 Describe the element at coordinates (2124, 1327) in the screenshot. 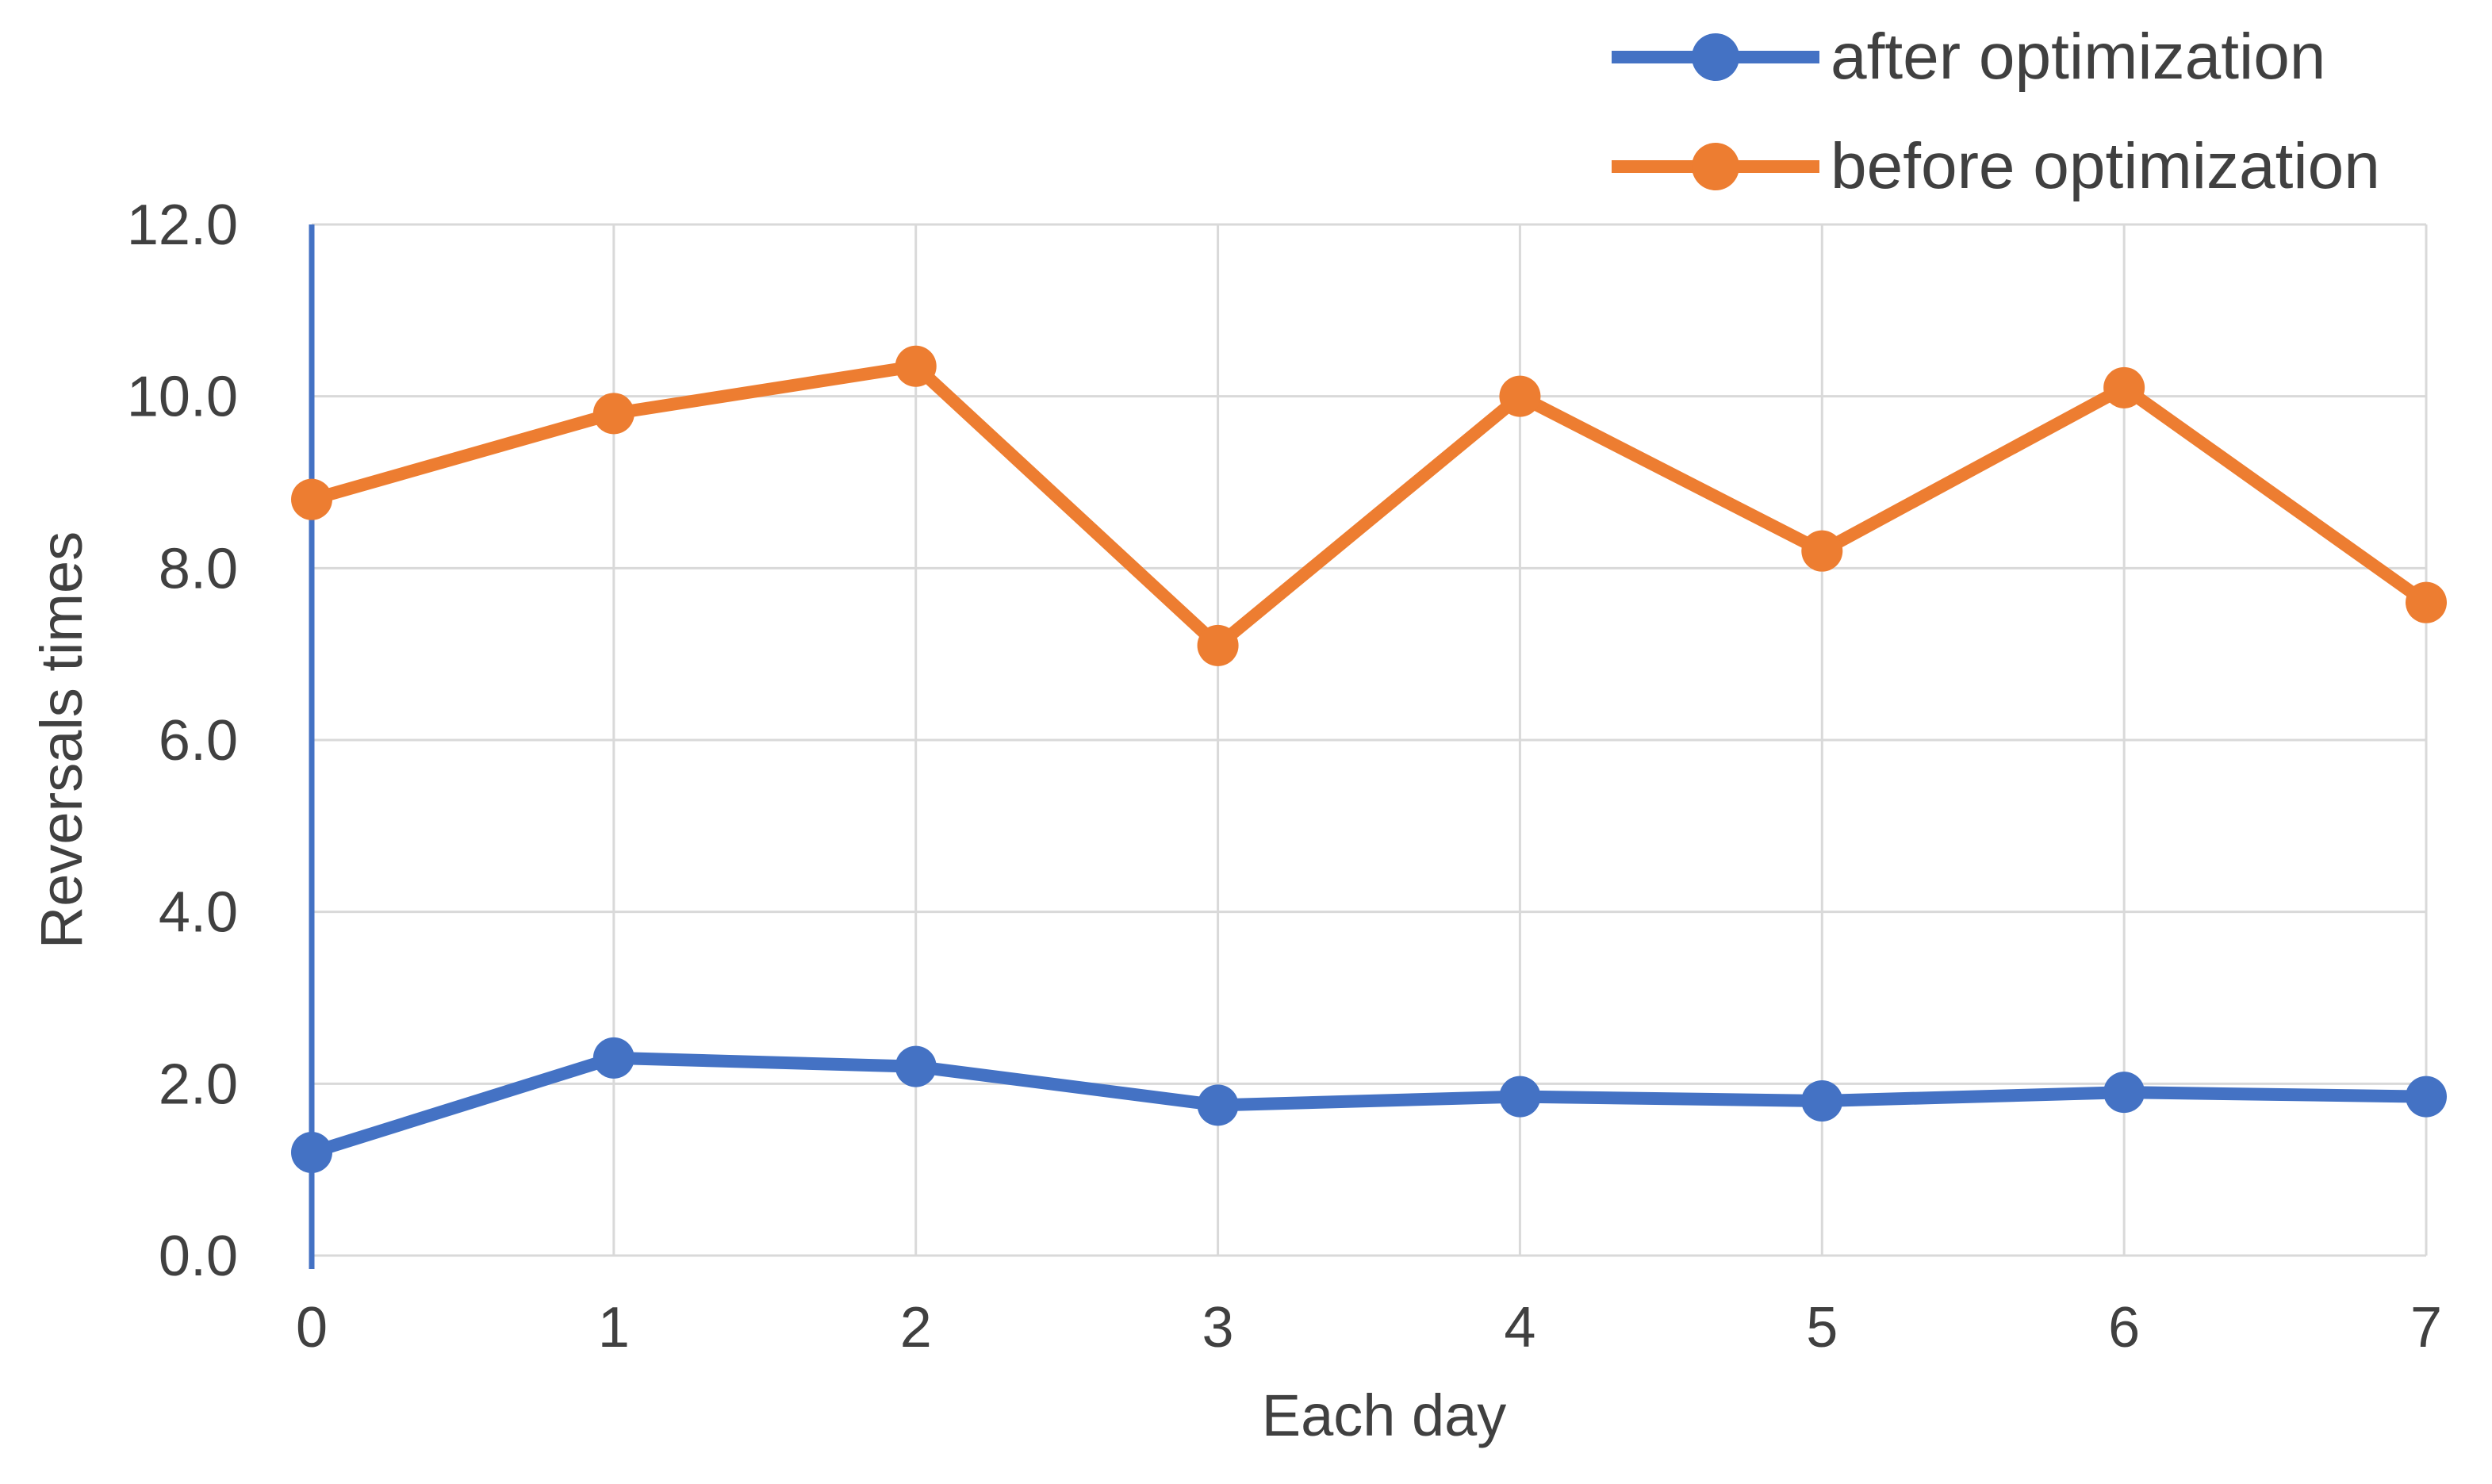

I see `x-tick-label: 6` at that location.